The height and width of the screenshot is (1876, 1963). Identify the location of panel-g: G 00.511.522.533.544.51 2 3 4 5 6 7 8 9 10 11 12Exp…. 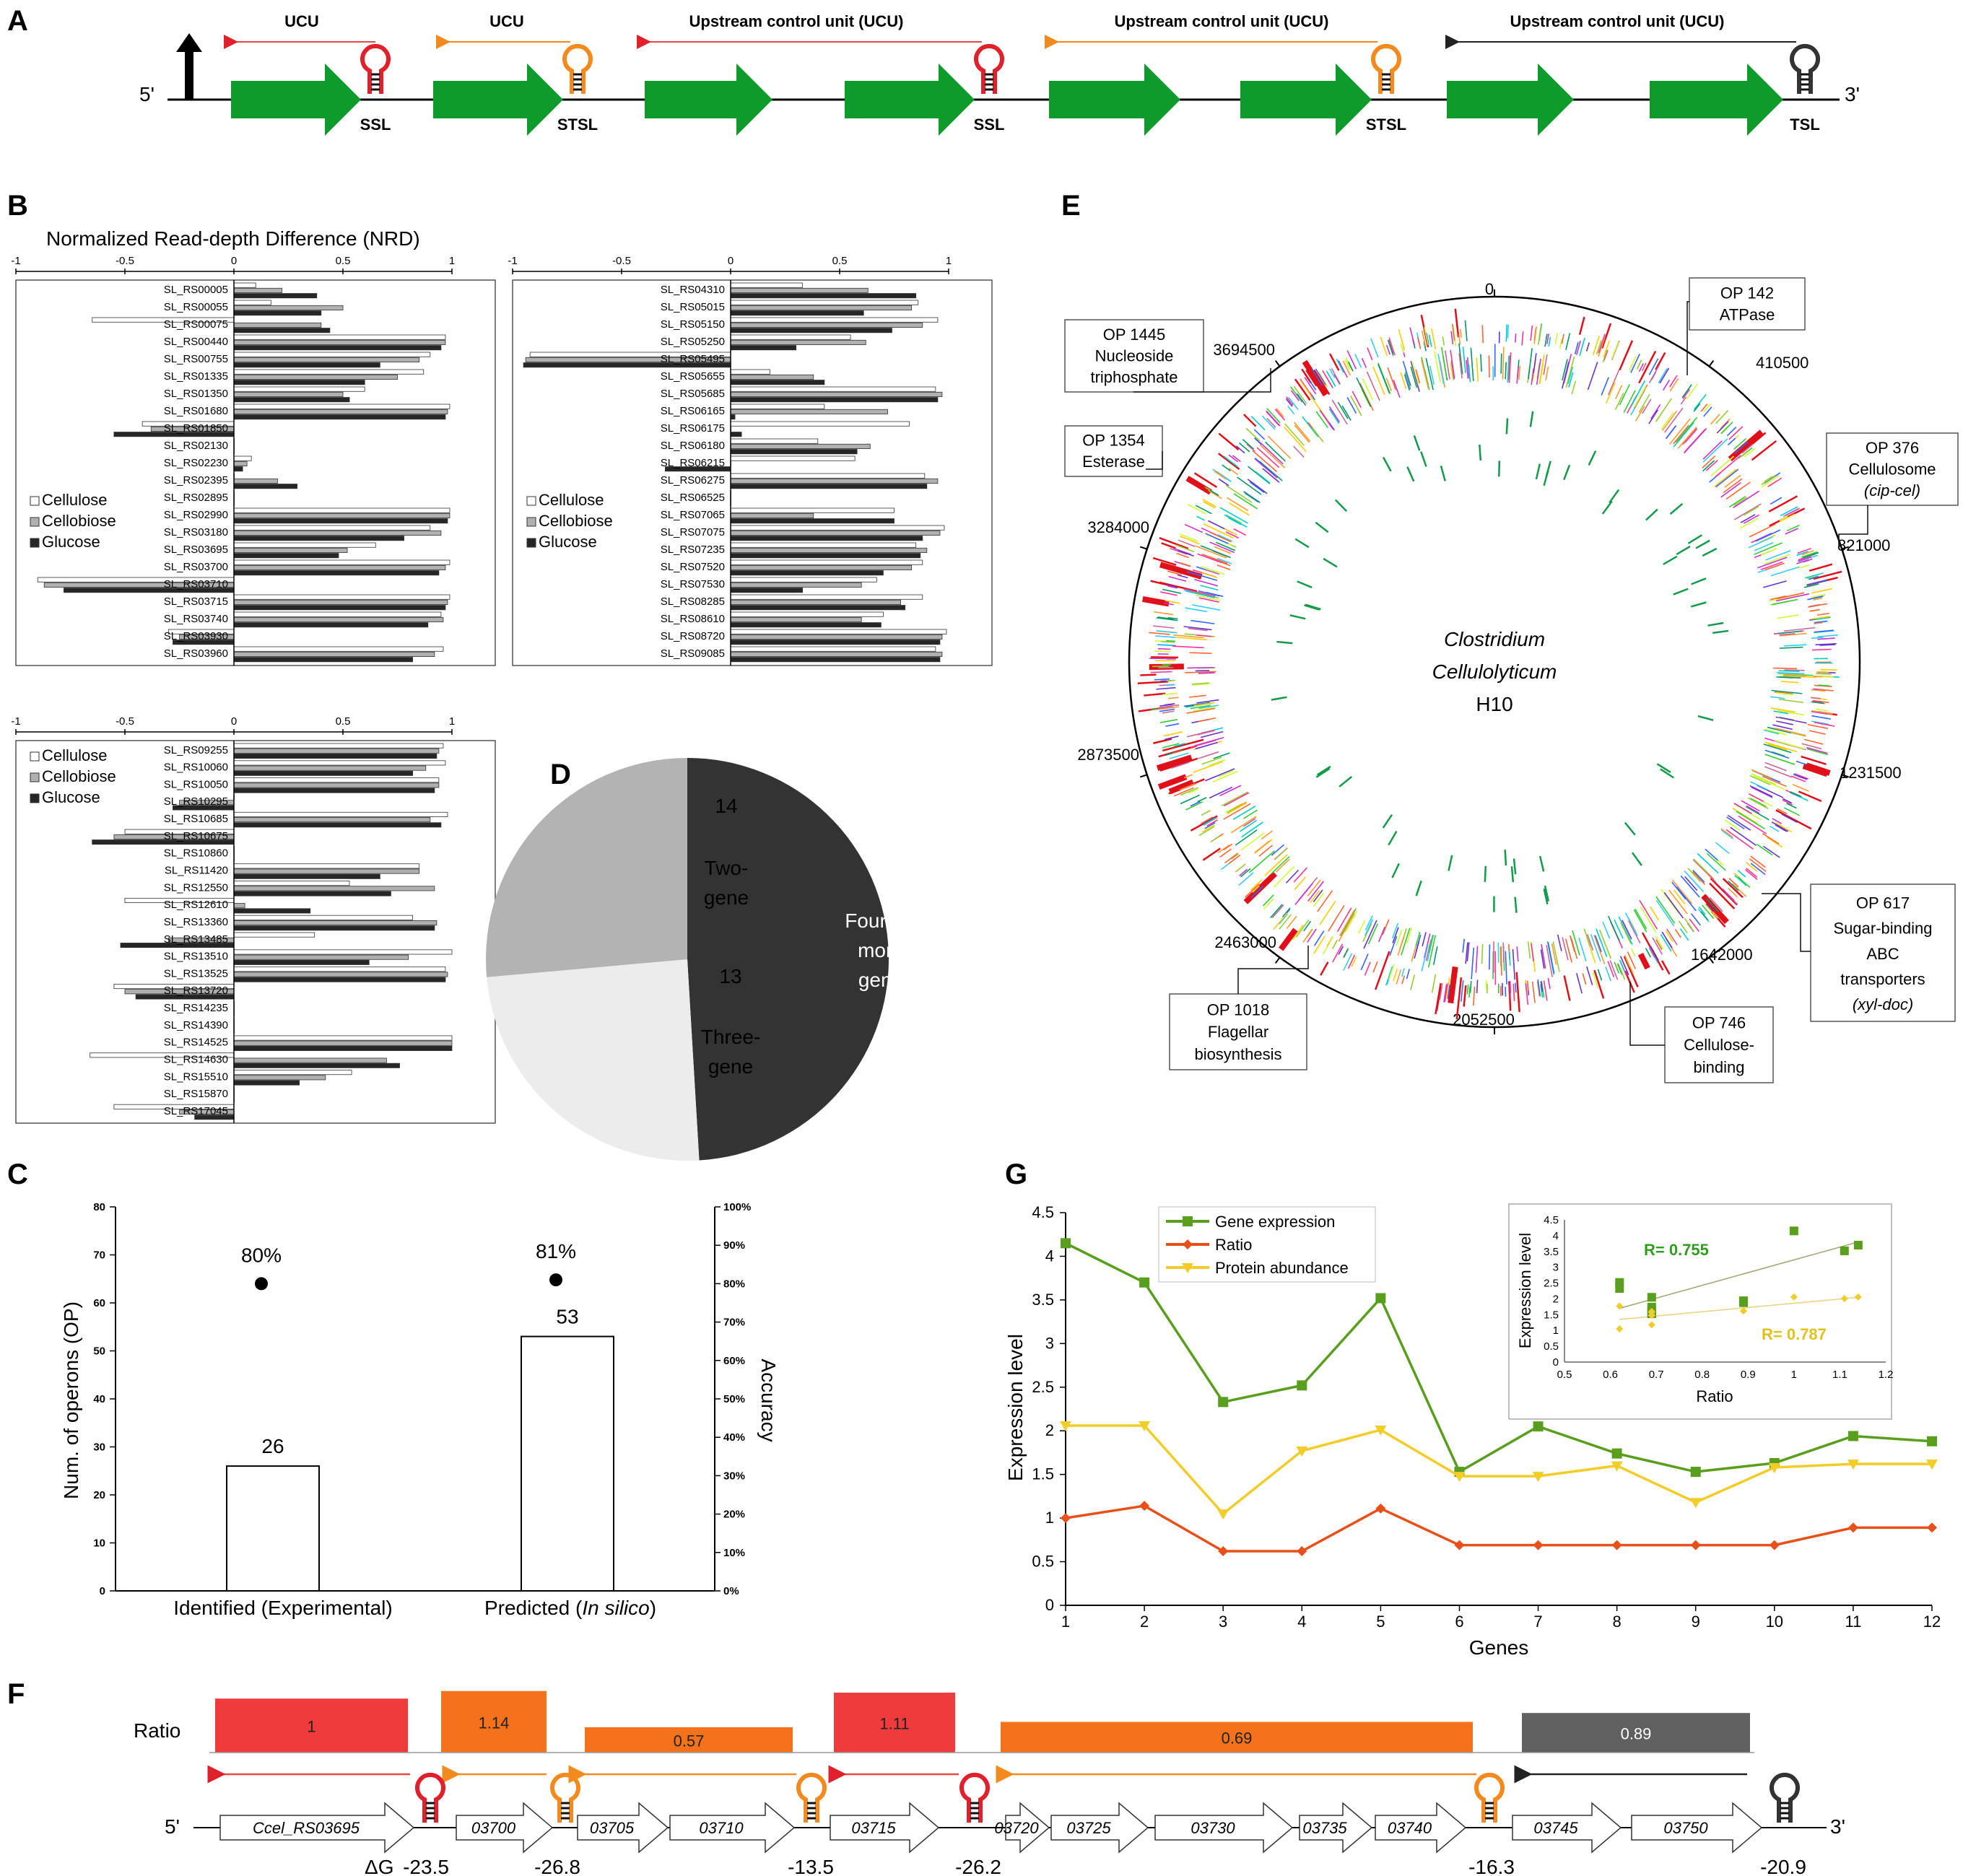
(1472, 1409).